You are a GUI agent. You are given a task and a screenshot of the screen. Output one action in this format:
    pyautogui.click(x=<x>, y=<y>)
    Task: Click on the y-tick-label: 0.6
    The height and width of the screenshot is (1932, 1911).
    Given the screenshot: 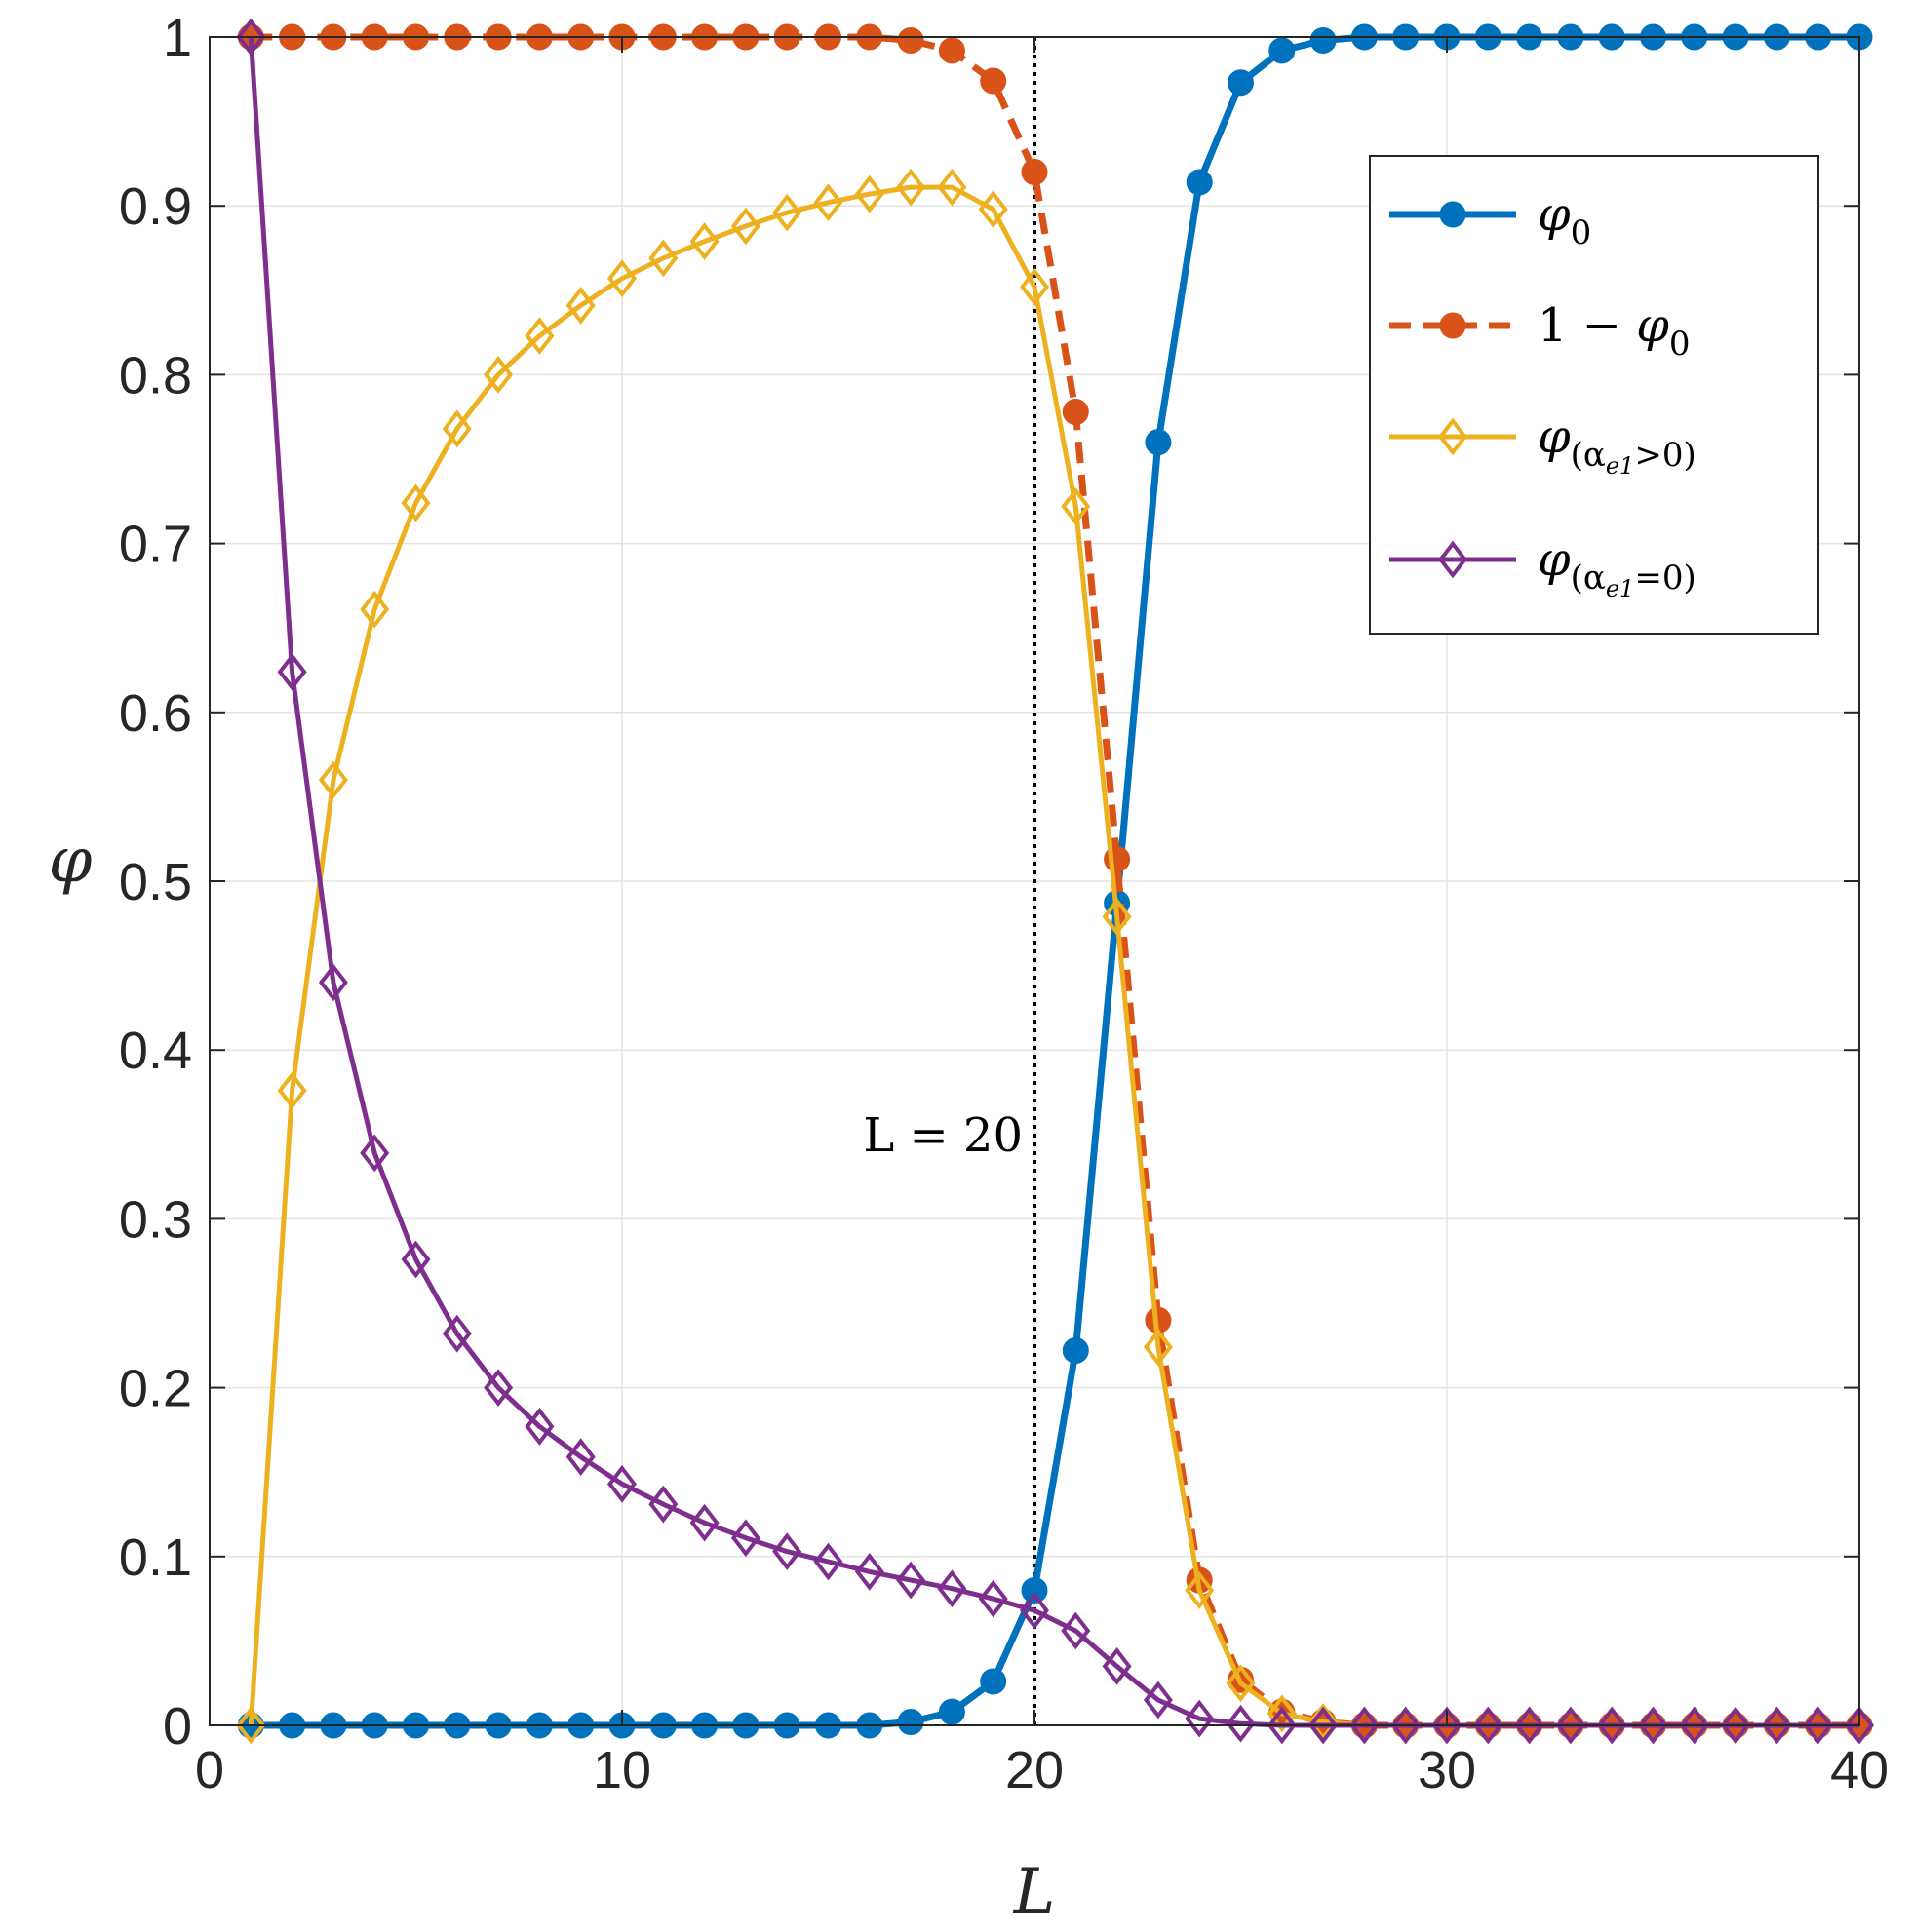 What is the action you would take?
    pyautogui.click(x=155, y=713)
    